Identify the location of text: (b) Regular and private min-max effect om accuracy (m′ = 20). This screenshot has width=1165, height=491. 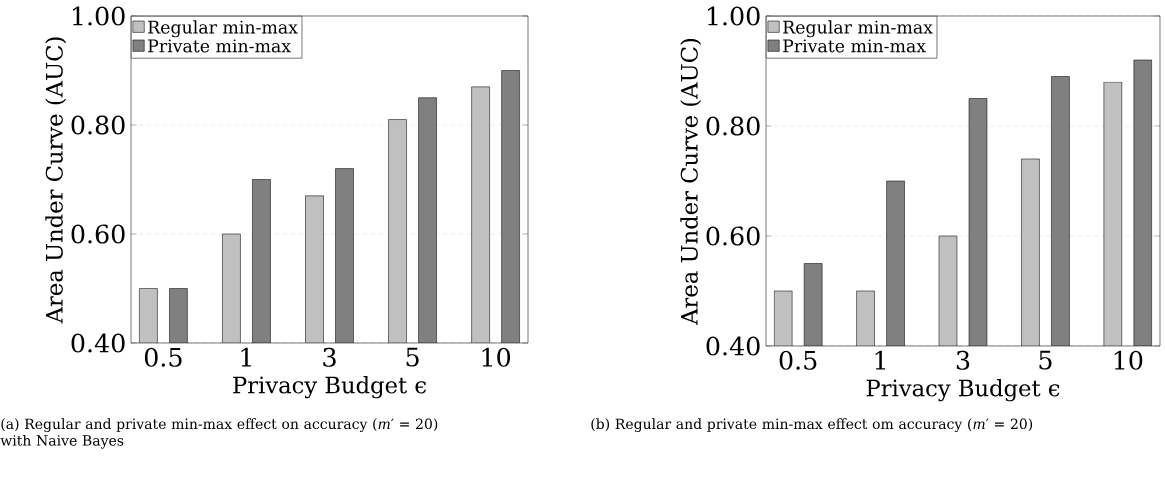
(812, 425).